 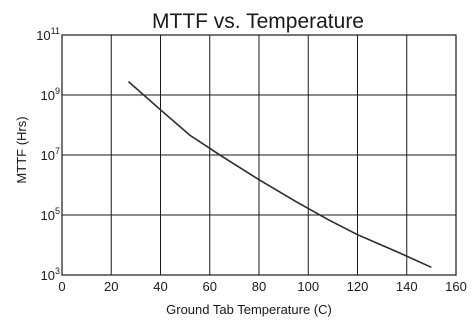 I want to click on x-tick-label: 20, so click(x=111, y=286).